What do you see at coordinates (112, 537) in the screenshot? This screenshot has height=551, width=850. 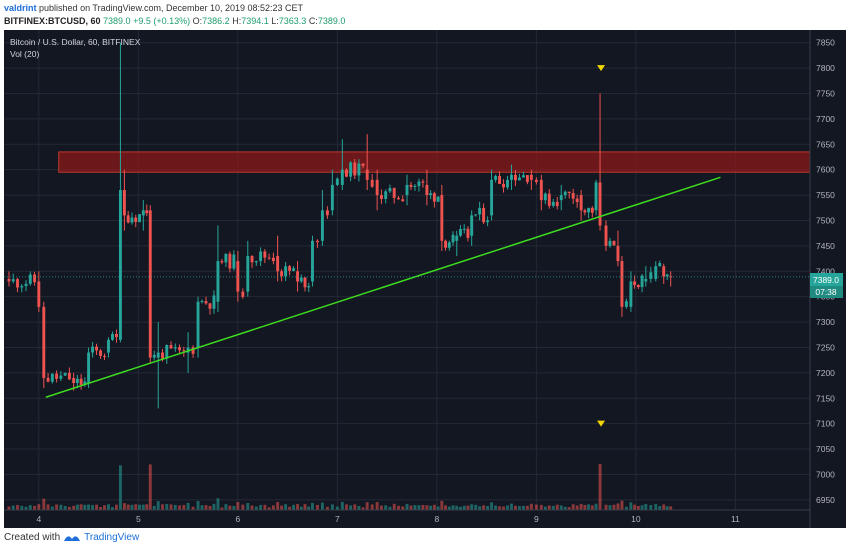 I see `tradingview-link: TradingView` at bounding box center [112, 537].